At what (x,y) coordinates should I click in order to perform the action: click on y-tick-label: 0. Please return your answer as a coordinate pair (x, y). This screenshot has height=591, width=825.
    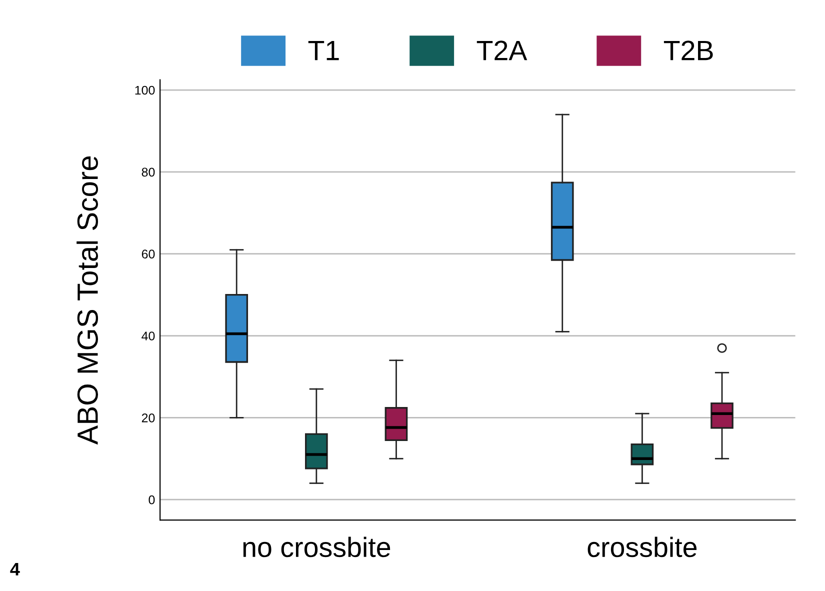
    Looking at the image, I should click on (151, 499).